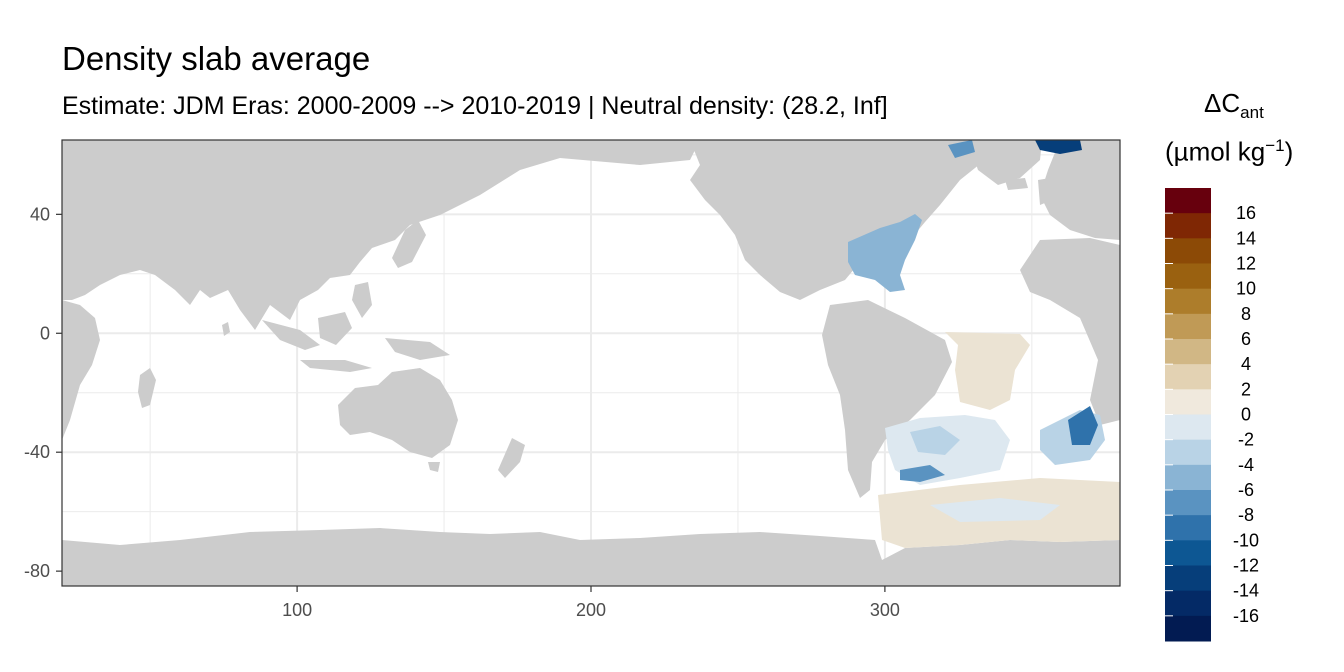 This screenshot has height=672, width=1344. Describe the element at coordinates (887, 399) in the screenshot. I see `land-south-america` at that location.